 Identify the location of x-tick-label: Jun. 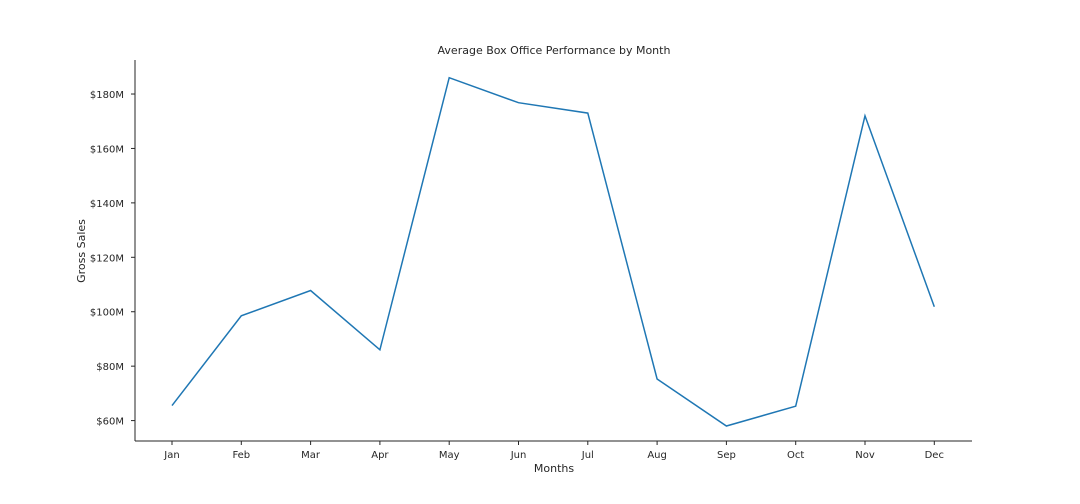
(518, 455).